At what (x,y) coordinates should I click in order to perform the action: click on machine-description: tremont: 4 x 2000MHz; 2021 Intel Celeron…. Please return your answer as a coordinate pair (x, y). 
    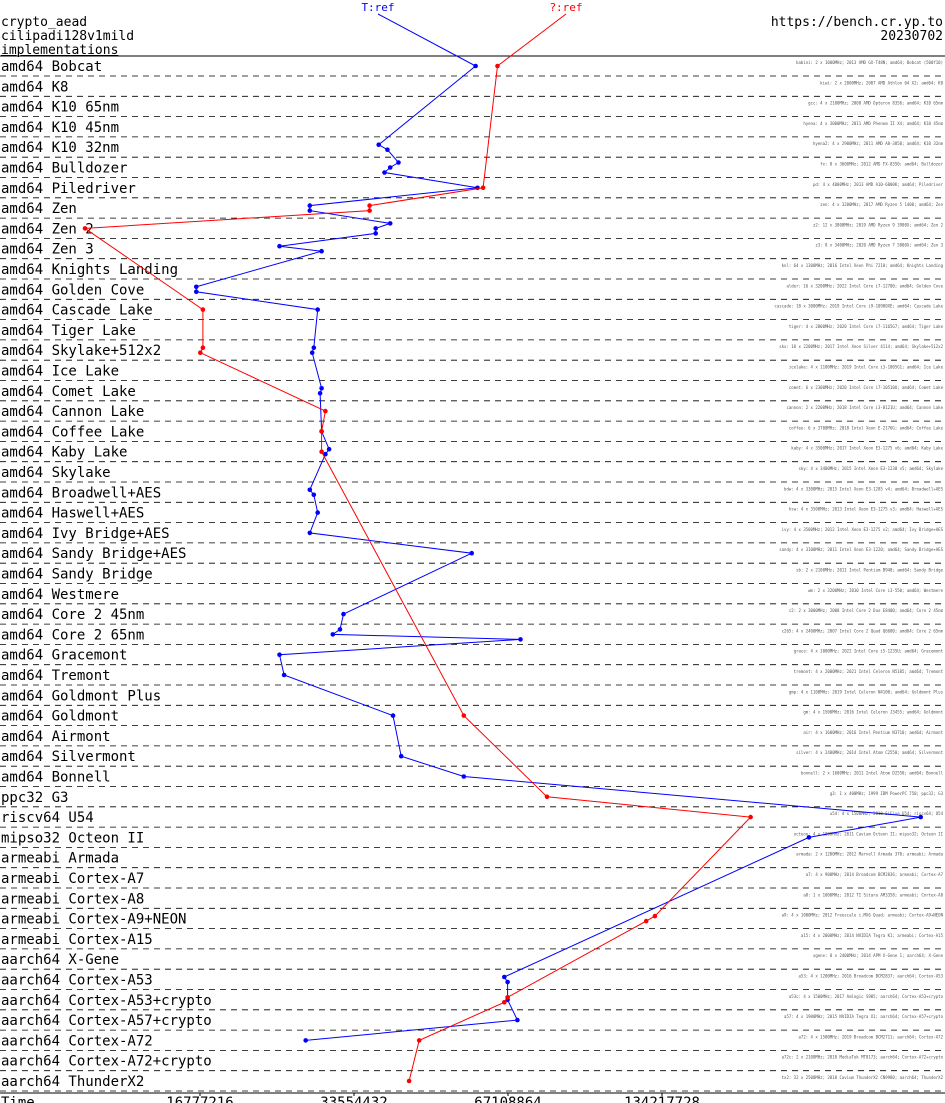
    Looking at the image, I should click on (869, 671).